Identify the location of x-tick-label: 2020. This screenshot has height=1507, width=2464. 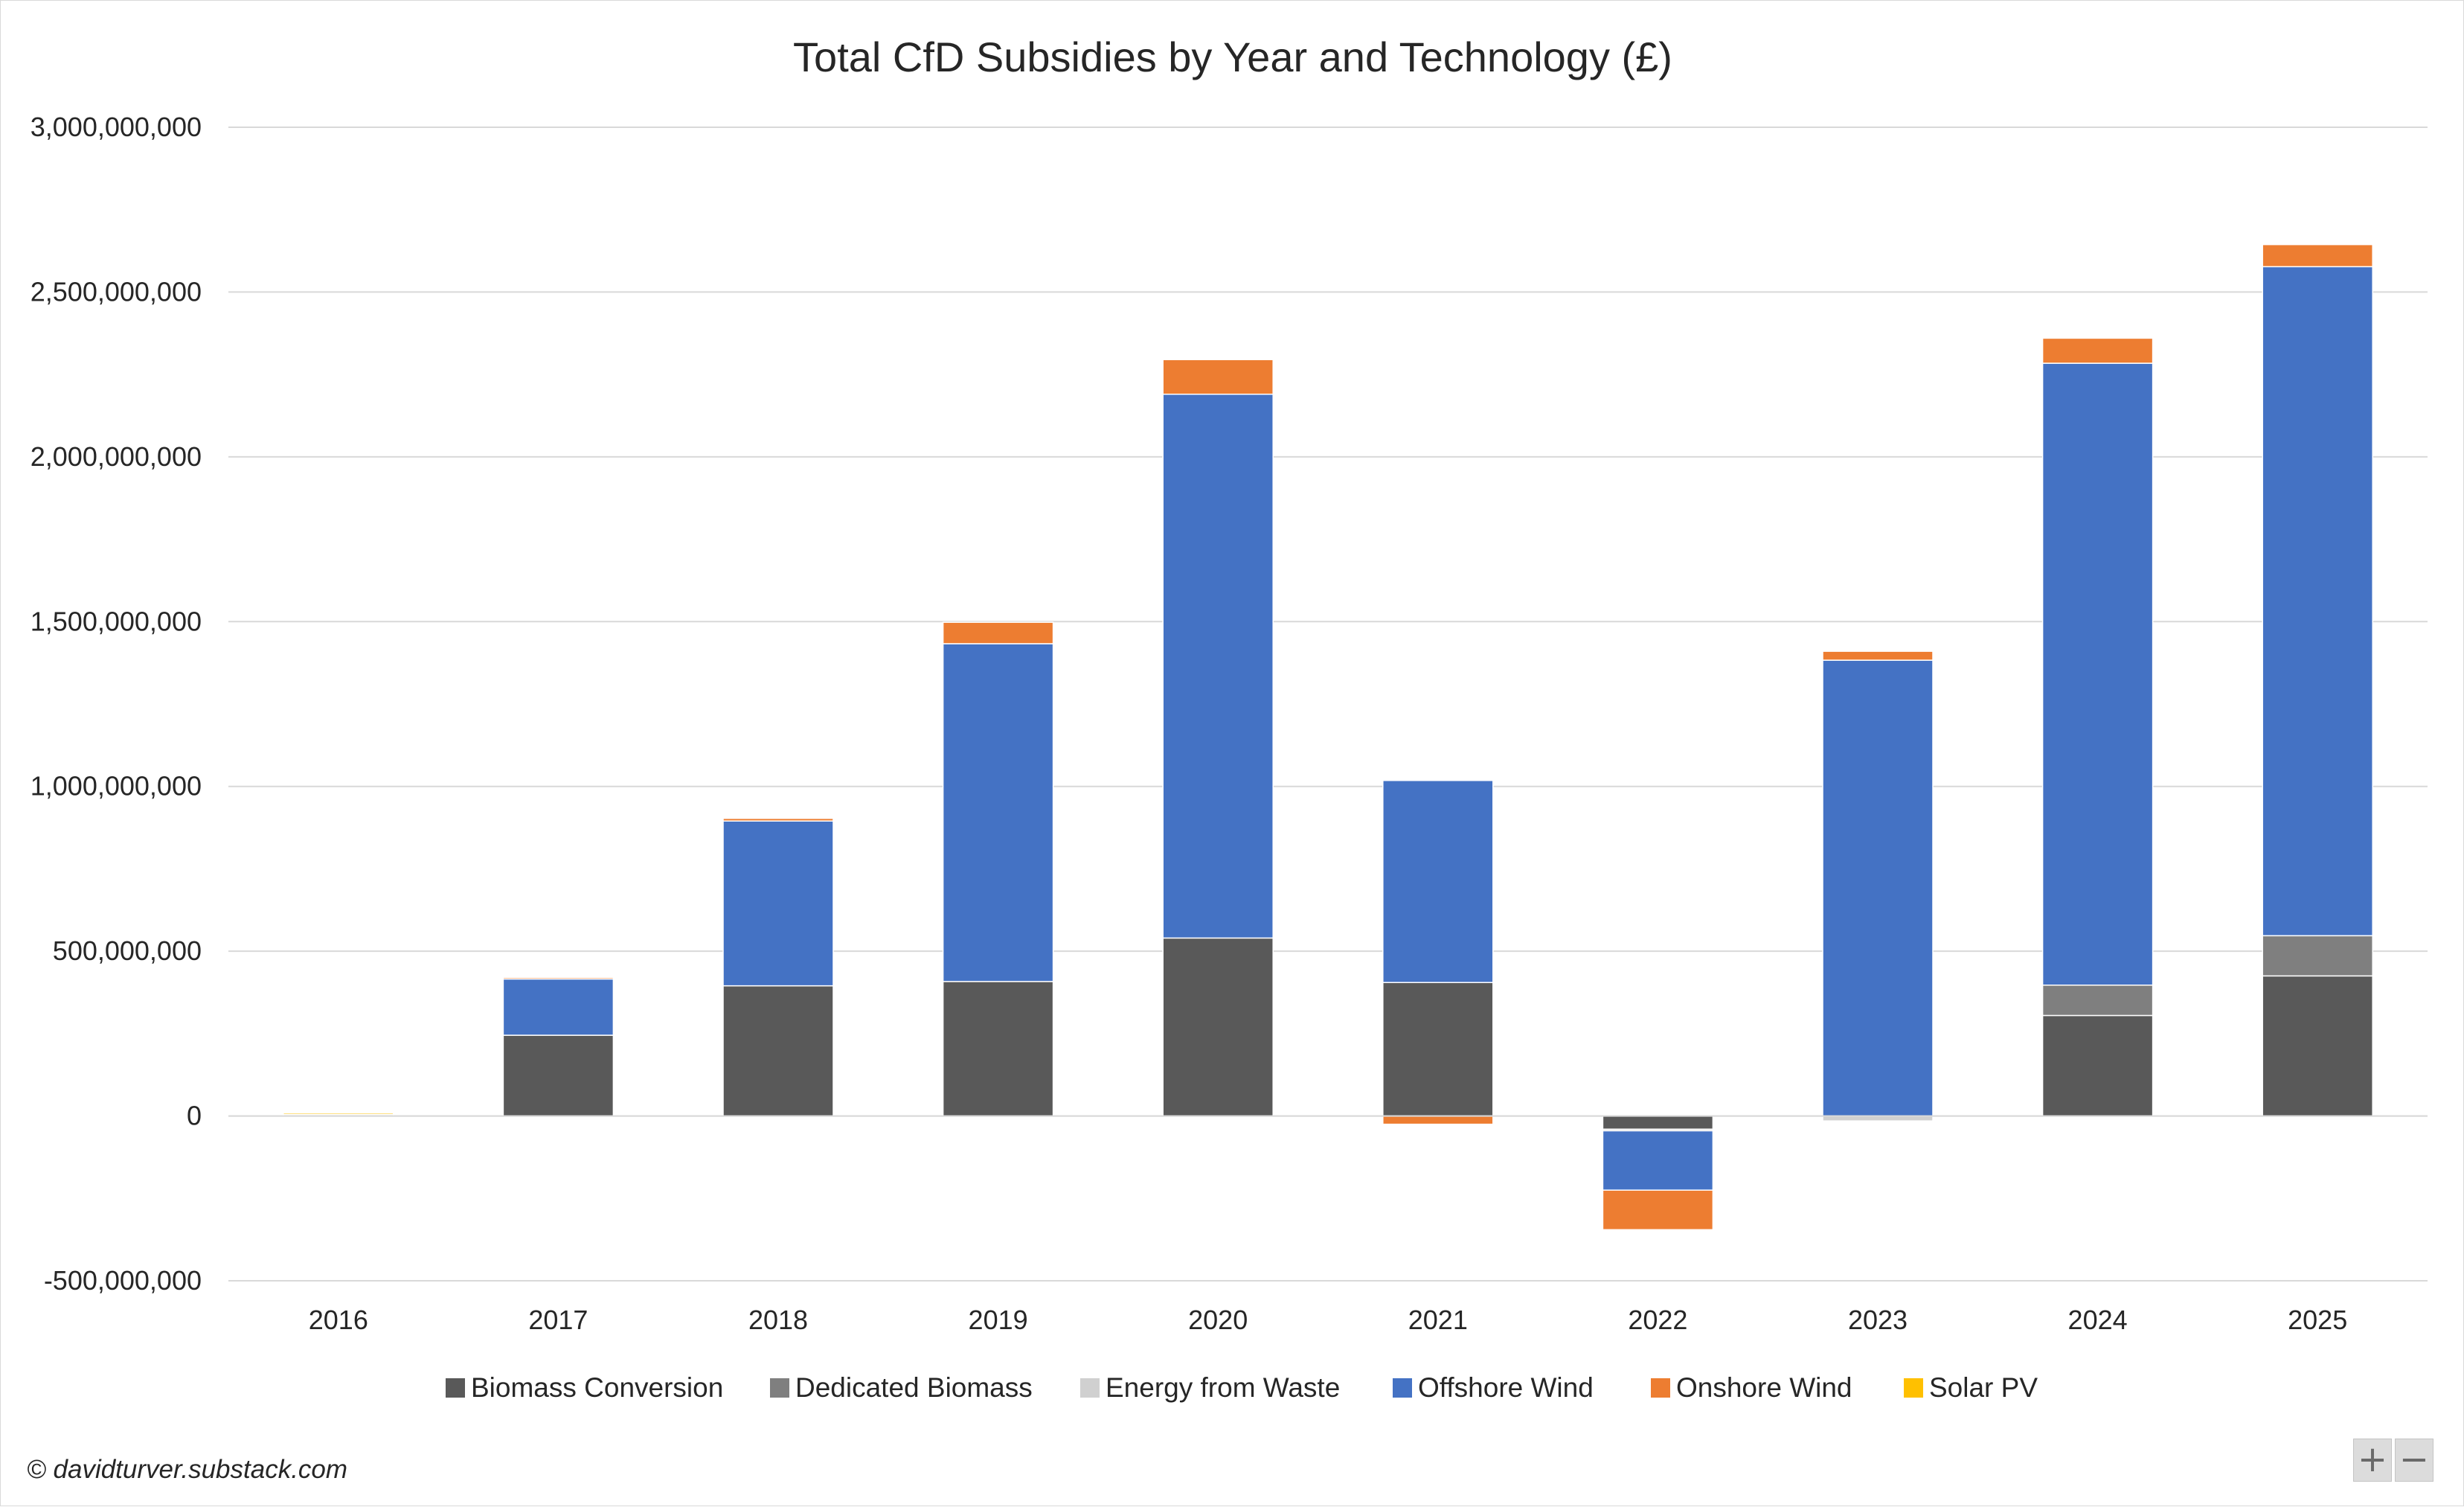
(1218, 1320).